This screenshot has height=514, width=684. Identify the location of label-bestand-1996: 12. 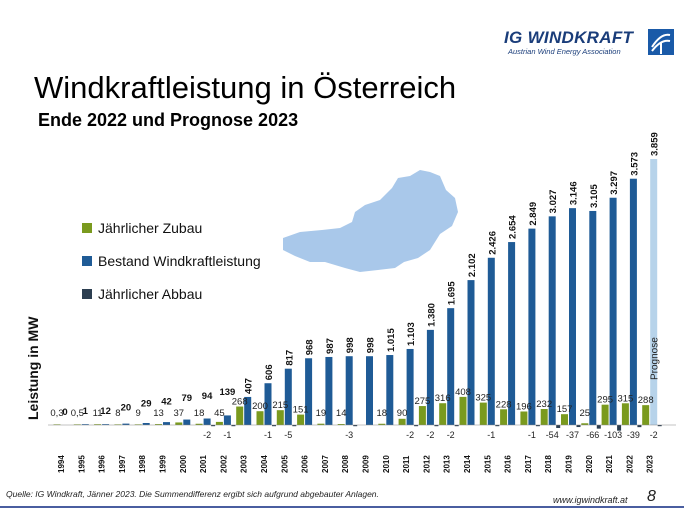
(105, 411).